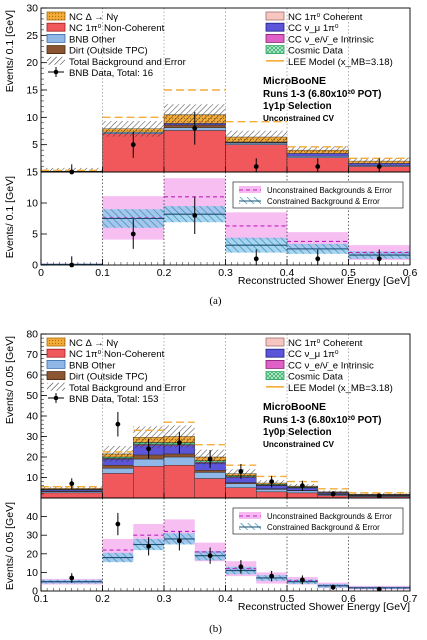 The image size is (427, 640). Describe the element at coordinates (10, 51) in the screenshot. I see `ylabel-top: Events/ 0.1 [GeV]` at that location.